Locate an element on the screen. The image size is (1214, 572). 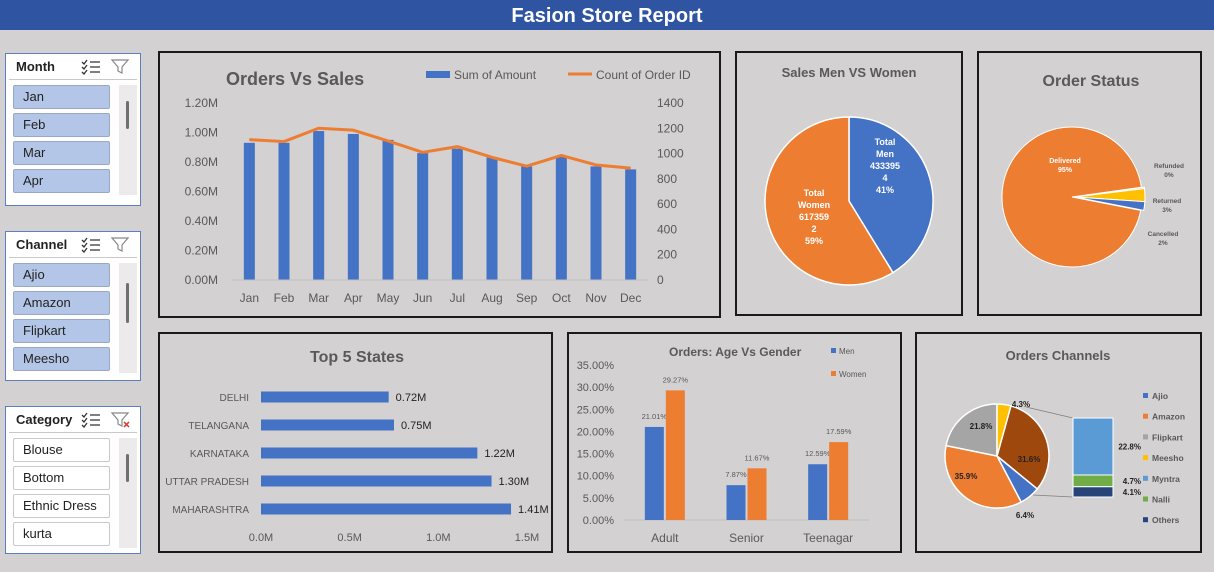
data-label: 1.41M is located at coordinates (533, 510).